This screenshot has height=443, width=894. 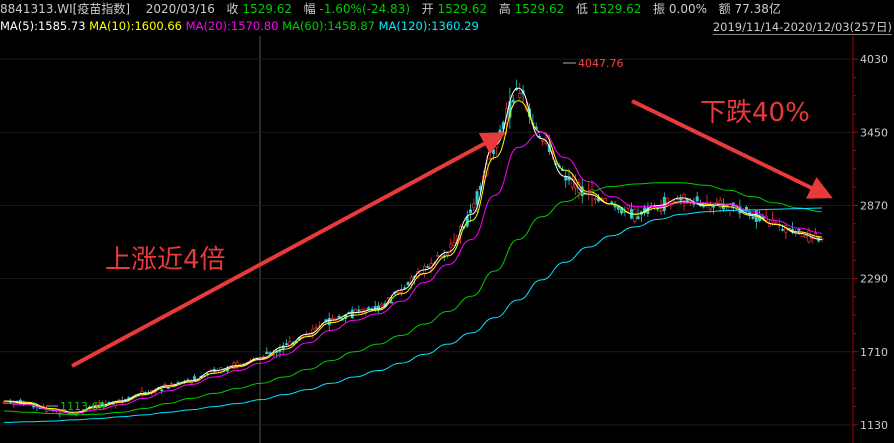 What do you see at coordinates (874, 352) in the screenshot?
I see `y-tick-label: 1710` at bounding box center [874, 352].